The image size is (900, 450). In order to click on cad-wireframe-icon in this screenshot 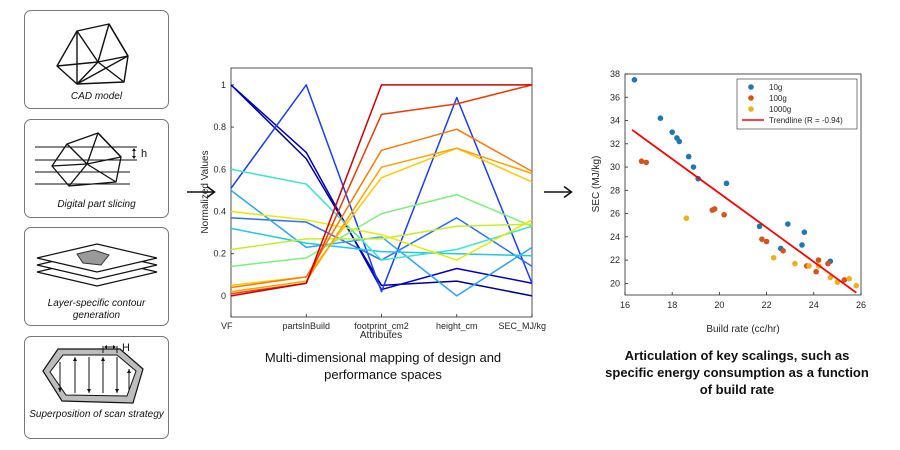, I will do `click(92, 54)`.